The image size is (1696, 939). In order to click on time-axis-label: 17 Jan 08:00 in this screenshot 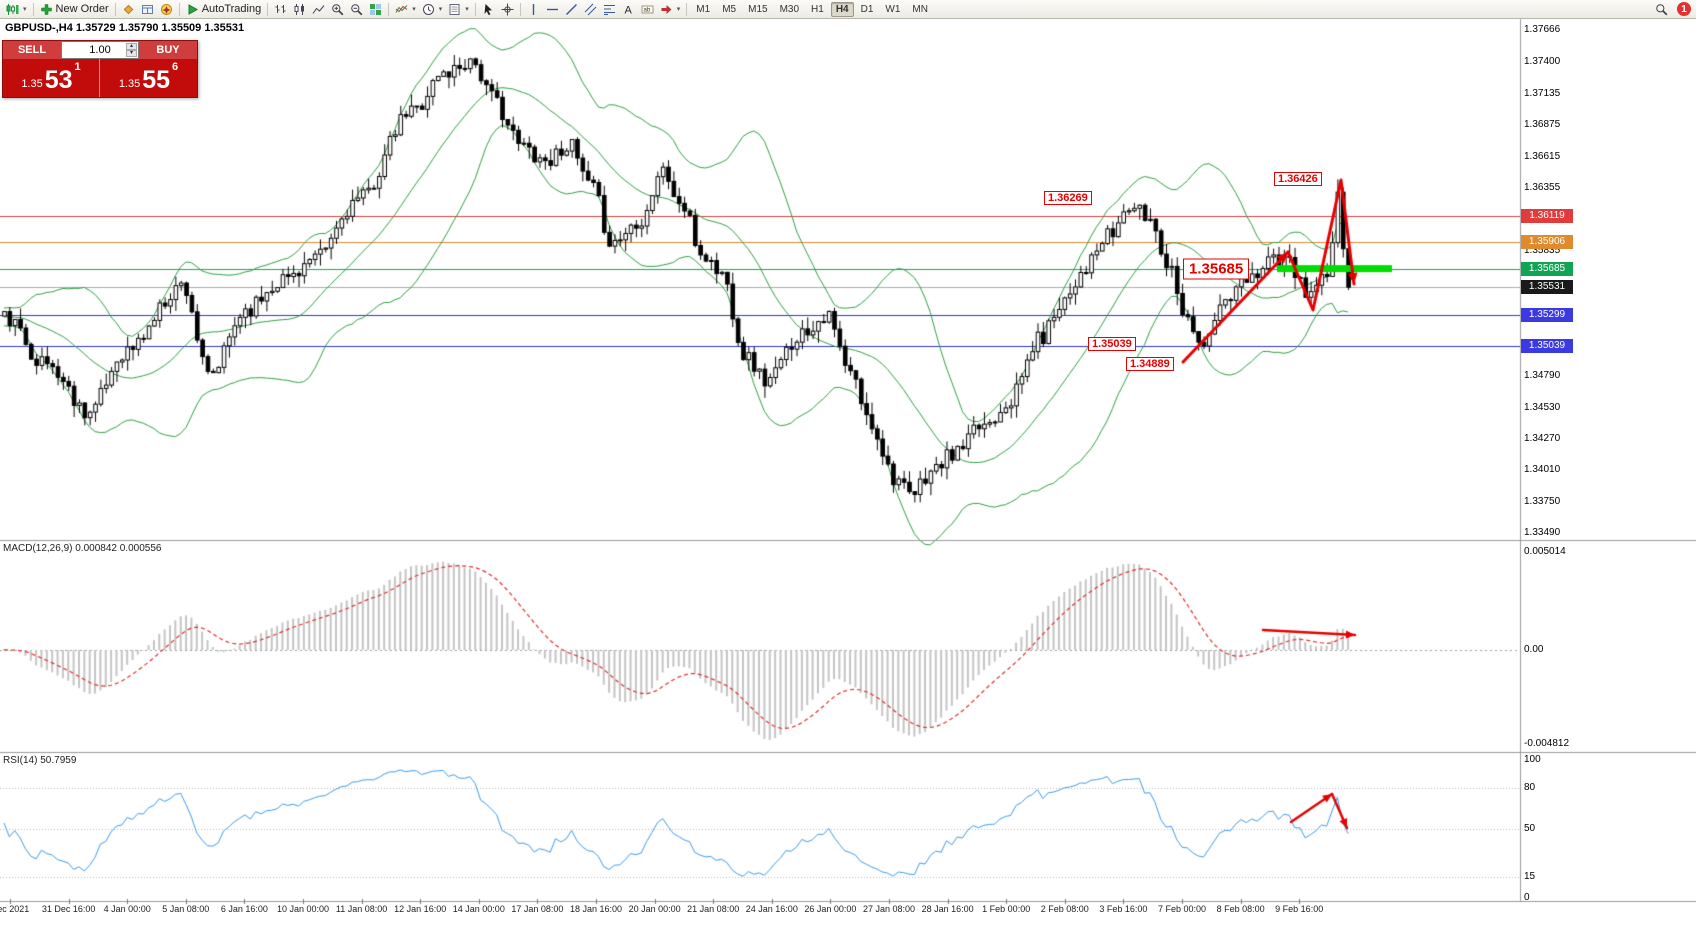, I will do `click(537, 909)`.